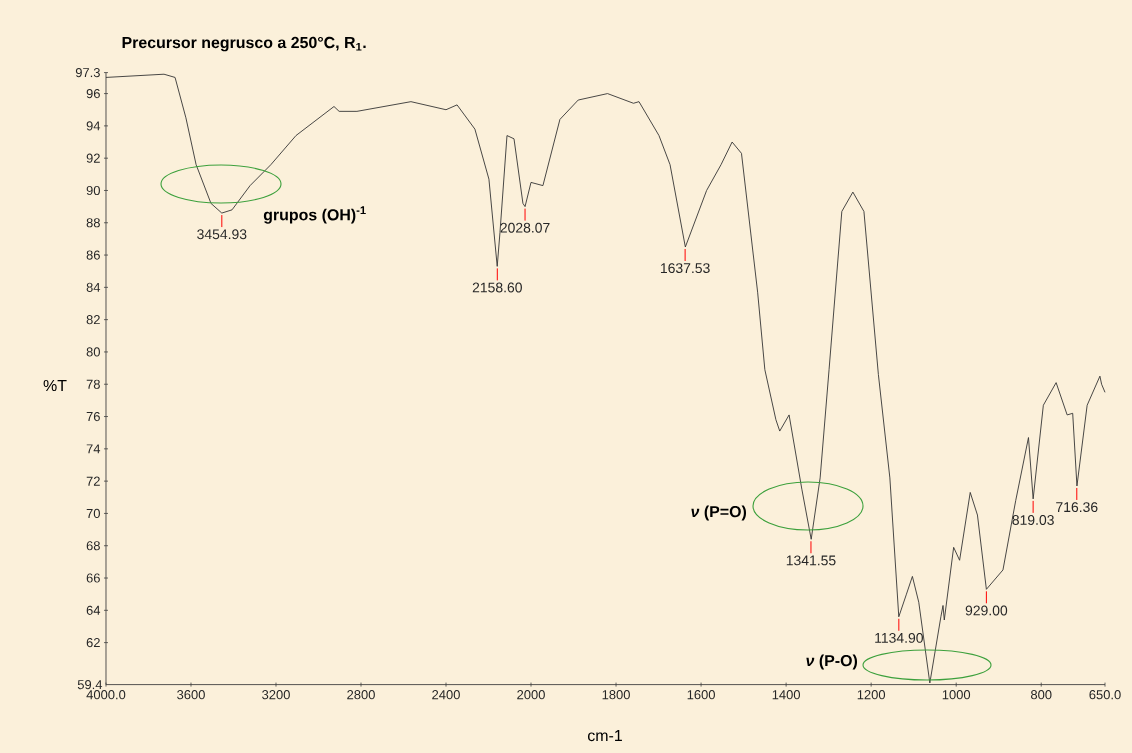 This screenshot has width=1132, height=753. Describe the element at coordinates (685, 268) in the screenshot. I see `annotation: 1637.53` at that location.